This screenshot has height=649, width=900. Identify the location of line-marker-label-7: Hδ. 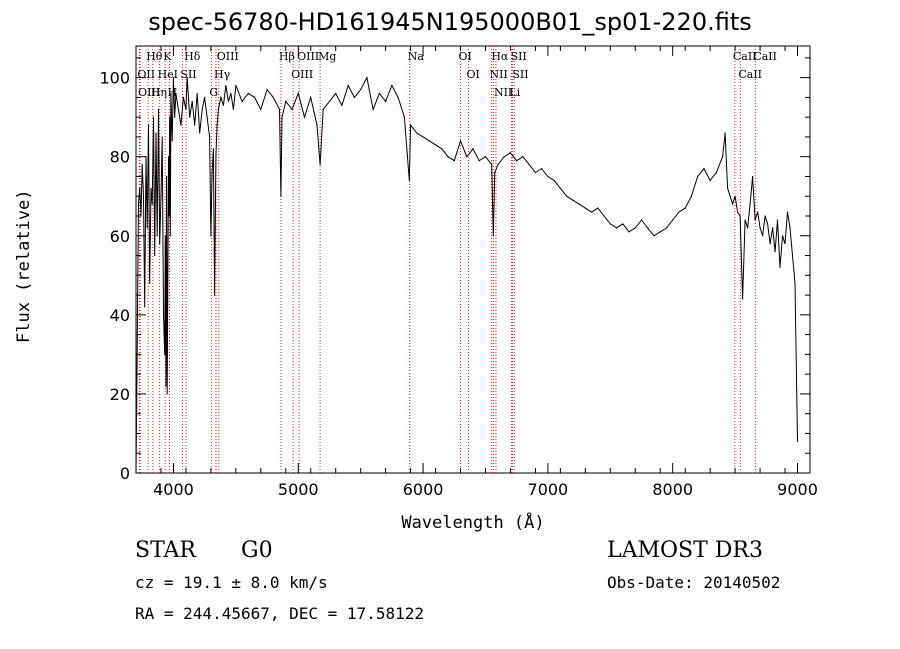
(192, 56).